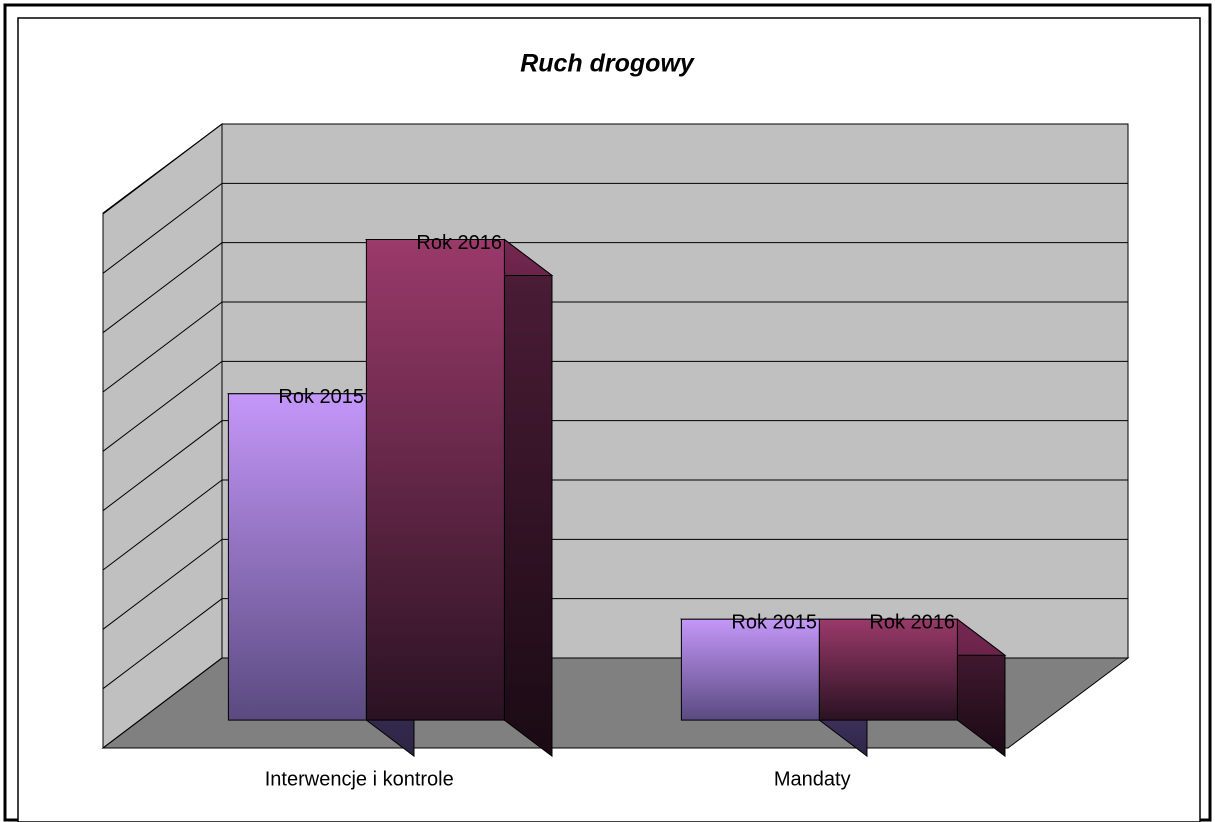 The image size is (1215, 822). Describe the element at coordinates (359, 779) in the screenshot. I see `x-tick-label: Interwencje i kontrole` at that location.